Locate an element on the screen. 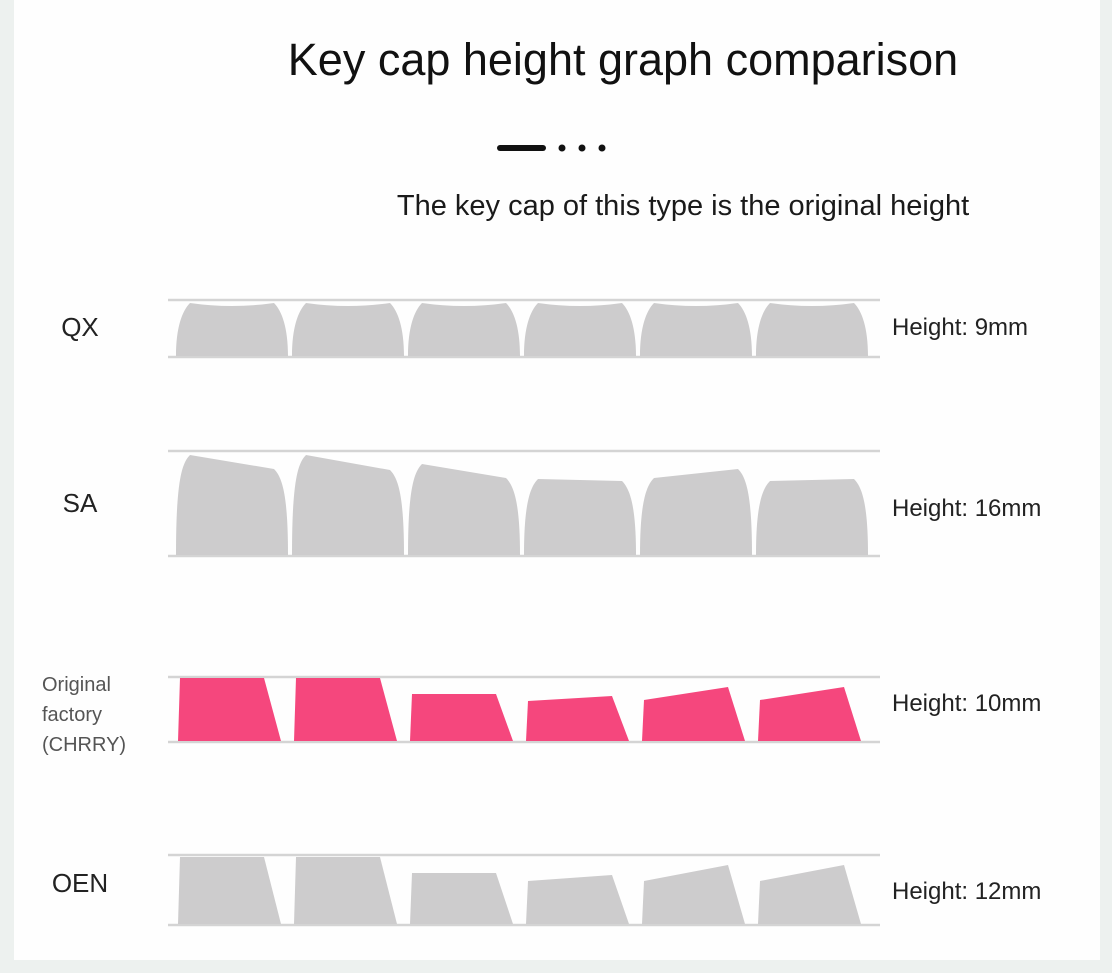 This screenshot has width=1112, height=973. height-label-oen: Height: 12mm is located at coordinates (967, 891).